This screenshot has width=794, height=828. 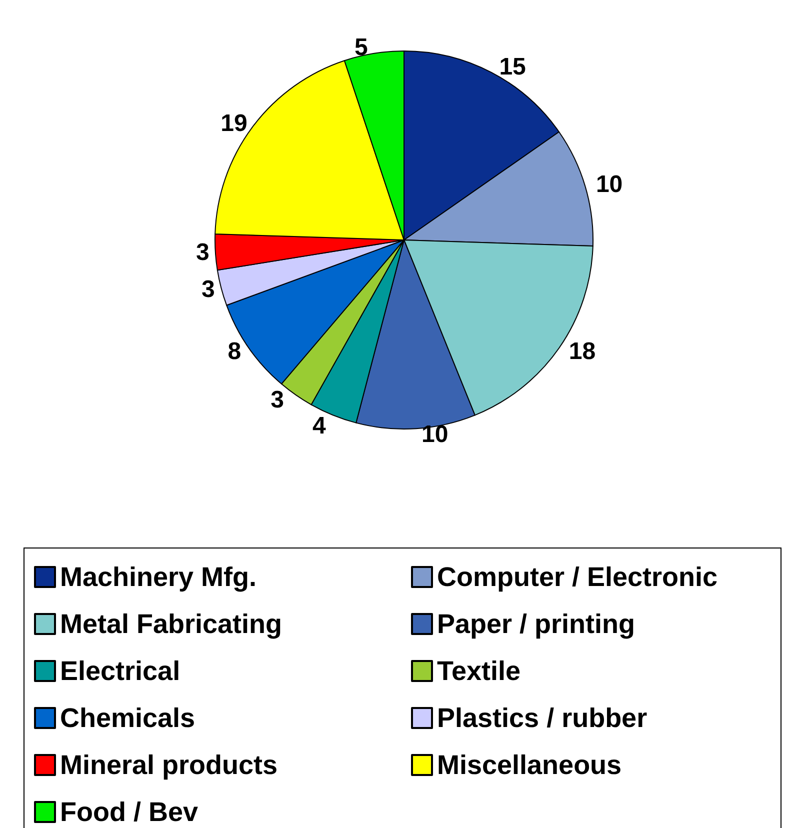 What do you see at coordinates (319, 426) in the screenshot?
I see `data-label: 4` at bounding box center [319, 426].